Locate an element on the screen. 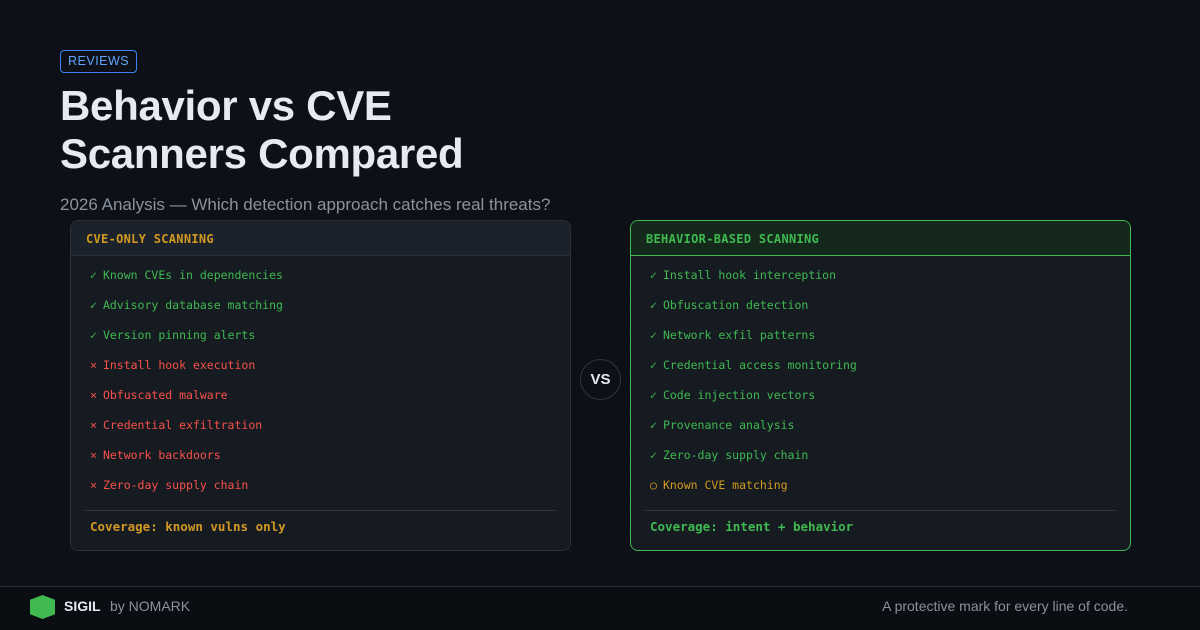 The width and height of the screenshot is (1200, 630). card-title: CVE-ONLY SCANNING is located at coordinates (320, 238).